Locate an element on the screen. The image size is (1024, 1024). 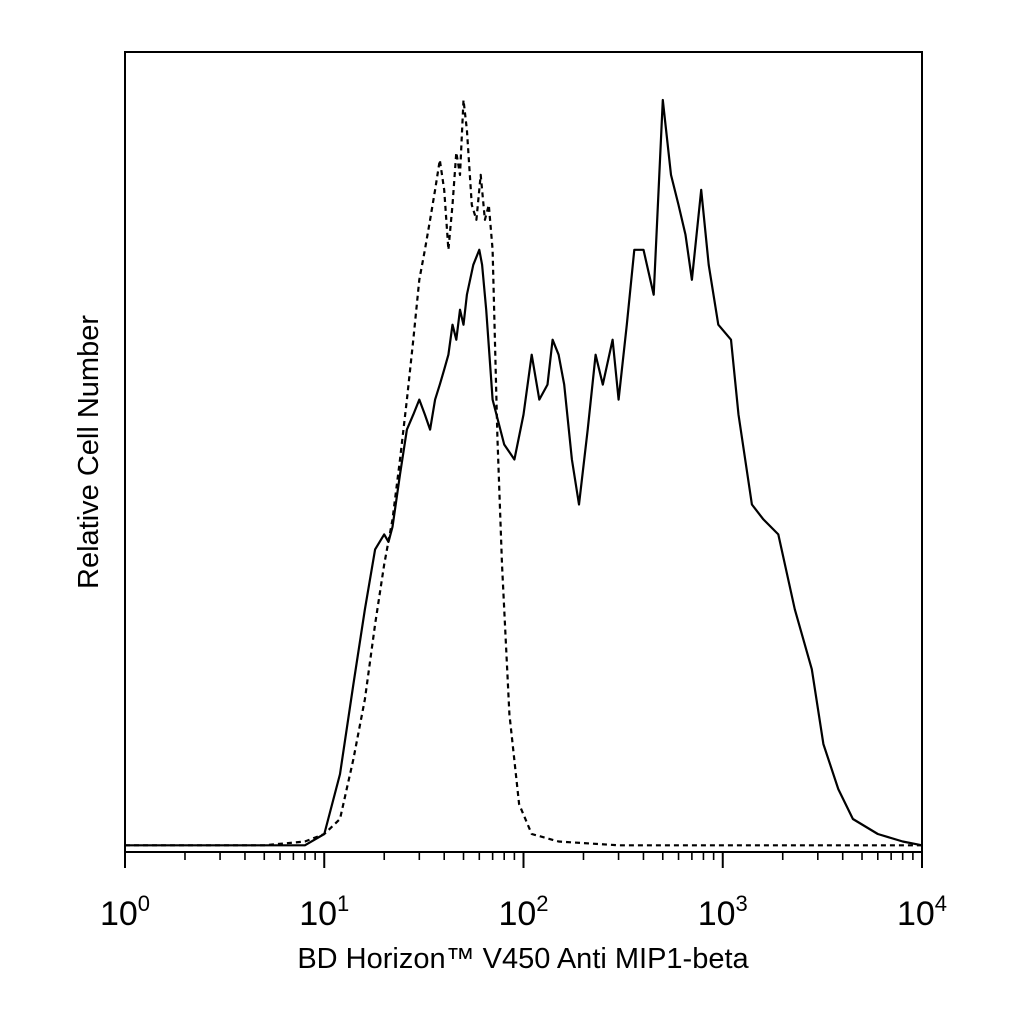
x-tick-label: 10⁴ is located at coordinates (922, 912).